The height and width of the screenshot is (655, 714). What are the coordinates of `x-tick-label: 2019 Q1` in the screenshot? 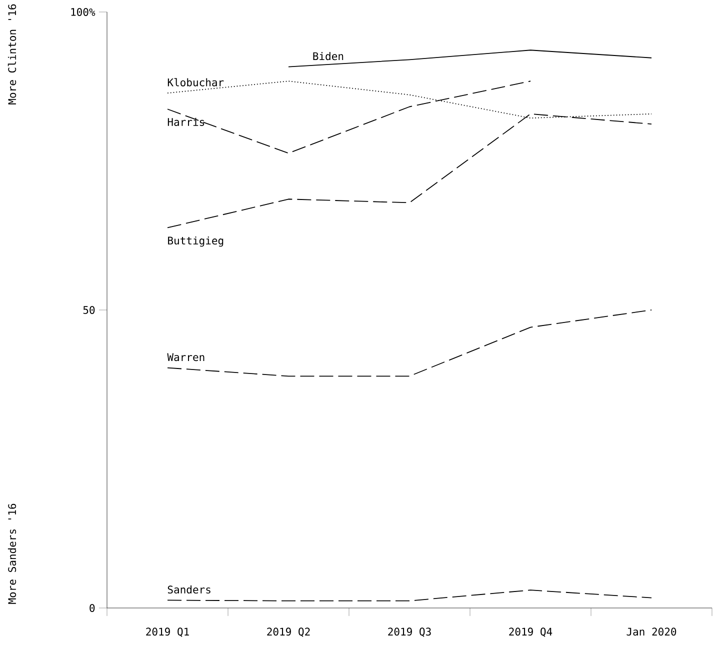 It's located at (167, 632).